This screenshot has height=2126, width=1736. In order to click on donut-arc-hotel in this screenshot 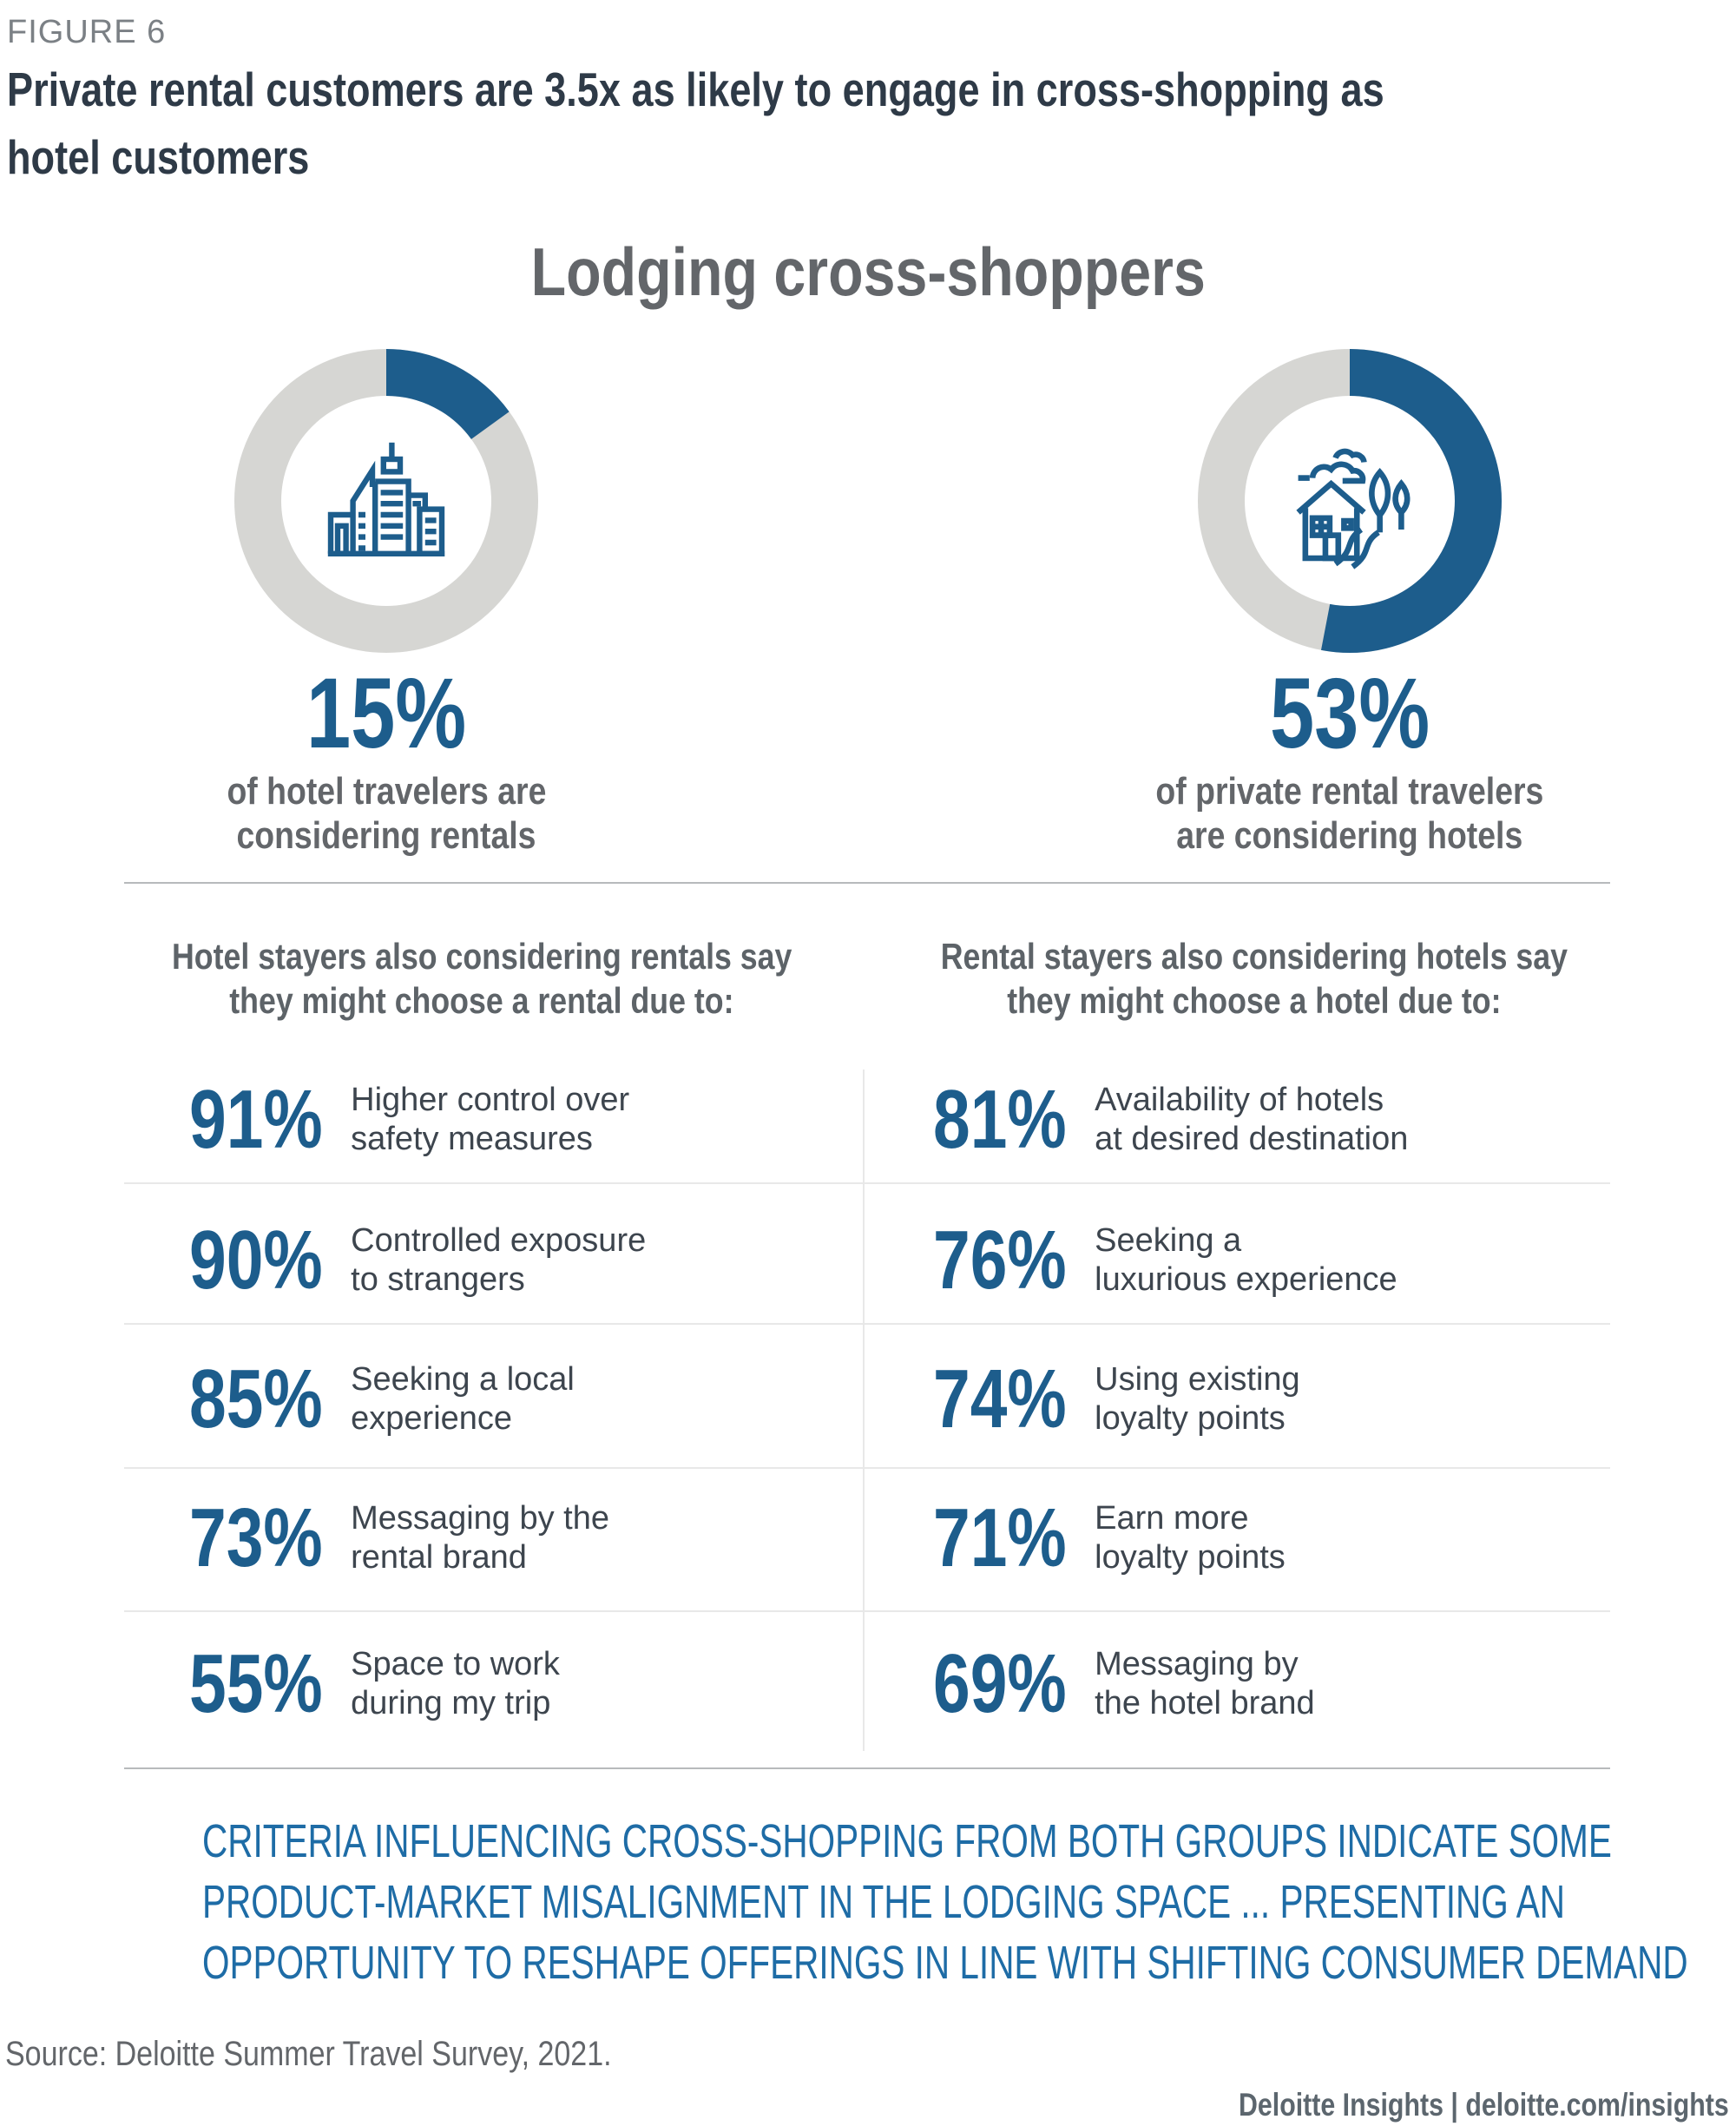, I will do `click(386, 501)`.